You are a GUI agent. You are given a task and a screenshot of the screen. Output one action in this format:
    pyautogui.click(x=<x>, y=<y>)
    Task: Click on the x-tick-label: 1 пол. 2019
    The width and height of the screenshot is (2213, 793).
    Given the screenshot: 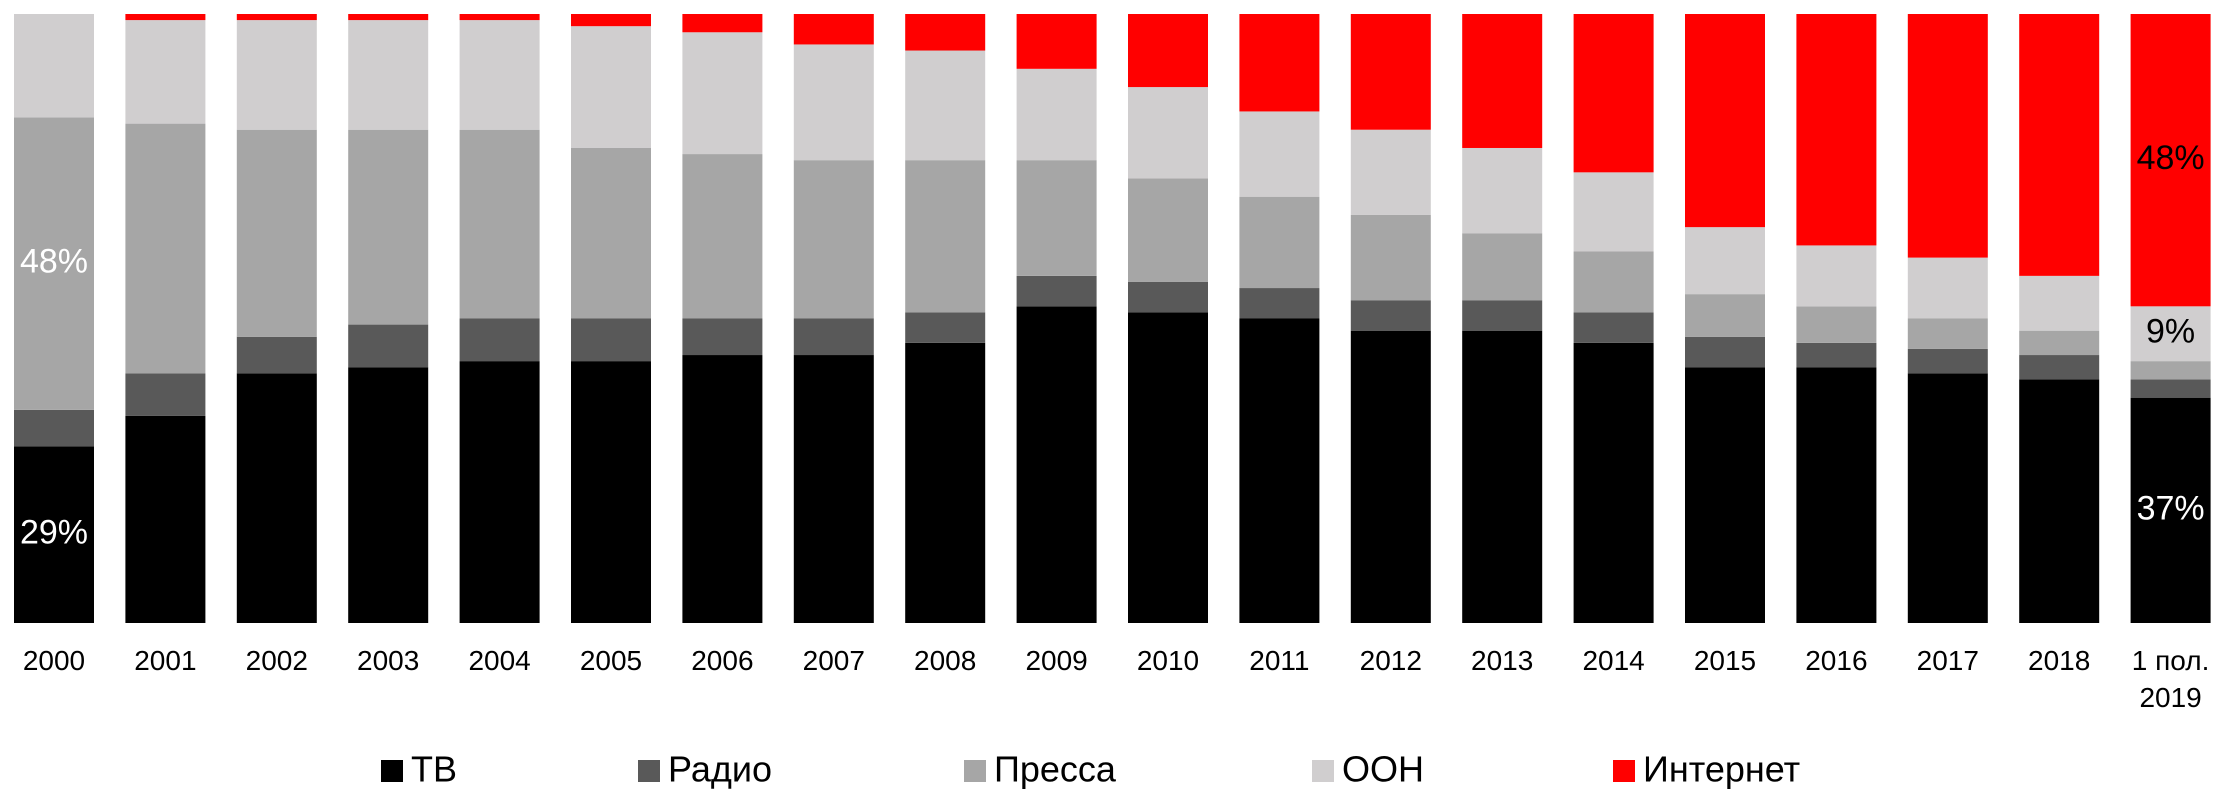 What is the action you would take?
    pyautogui.click(x=2170, y=679)
    